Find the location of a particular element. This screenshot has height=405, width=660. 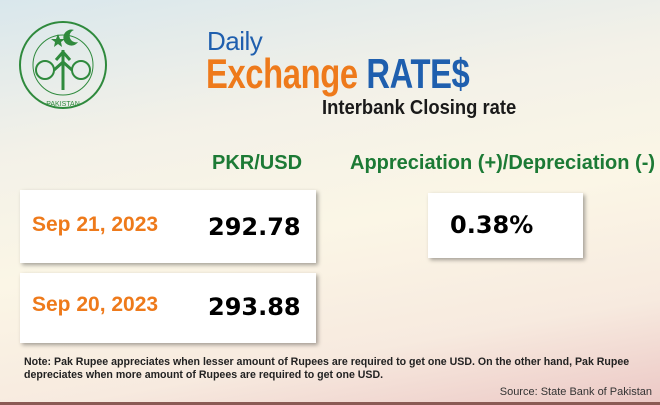

rate-row: Sep 20, 2023 293.88 is located at coordinates (168, 308).